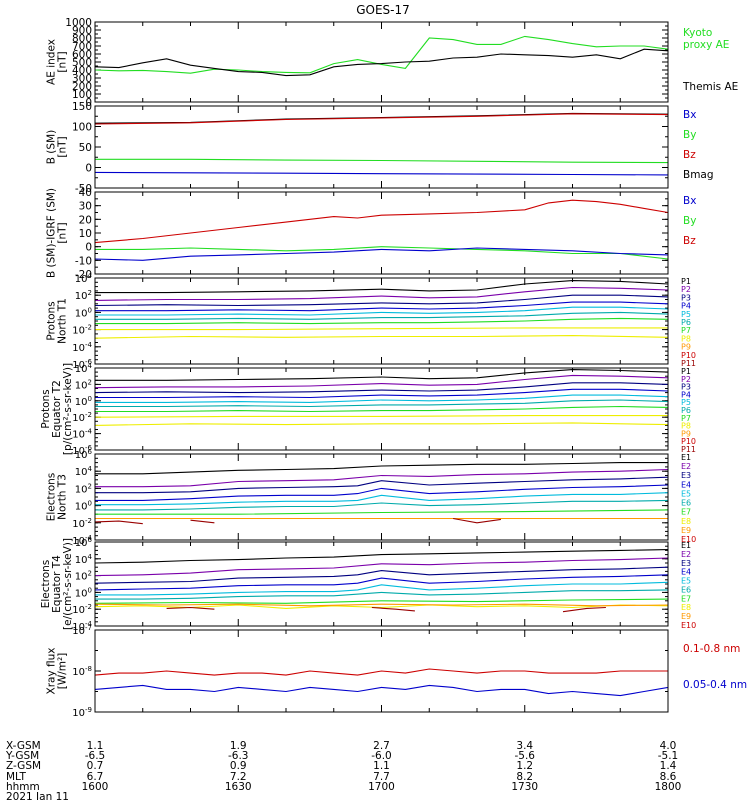 This screenshot has height=800, width=750. Describe the element at coordinates (383, 10) in the screenshot. I see `figure-title: GOES-17` at that location.